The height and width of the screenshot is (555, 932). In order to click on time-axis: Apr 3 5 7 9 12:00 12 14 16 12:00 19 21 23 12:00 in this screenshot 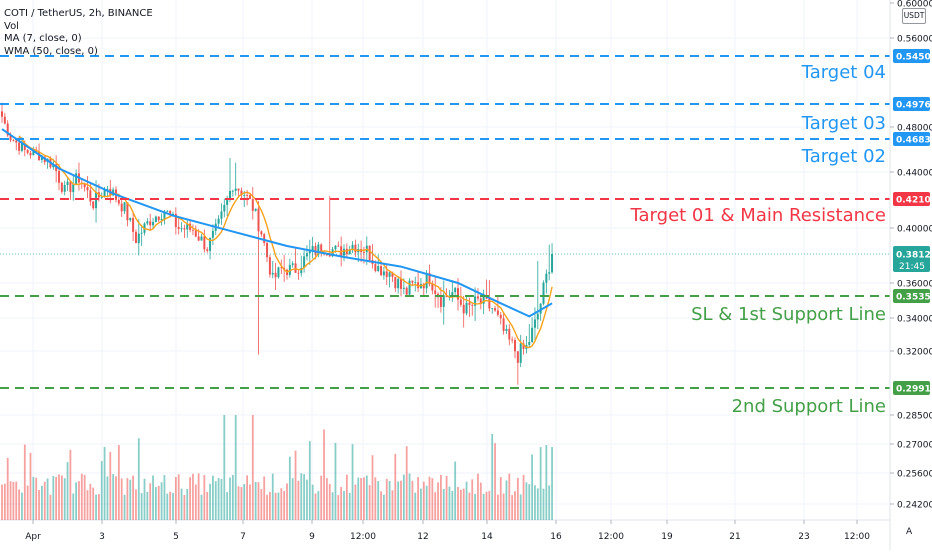, I will do `click(447, 531)`.